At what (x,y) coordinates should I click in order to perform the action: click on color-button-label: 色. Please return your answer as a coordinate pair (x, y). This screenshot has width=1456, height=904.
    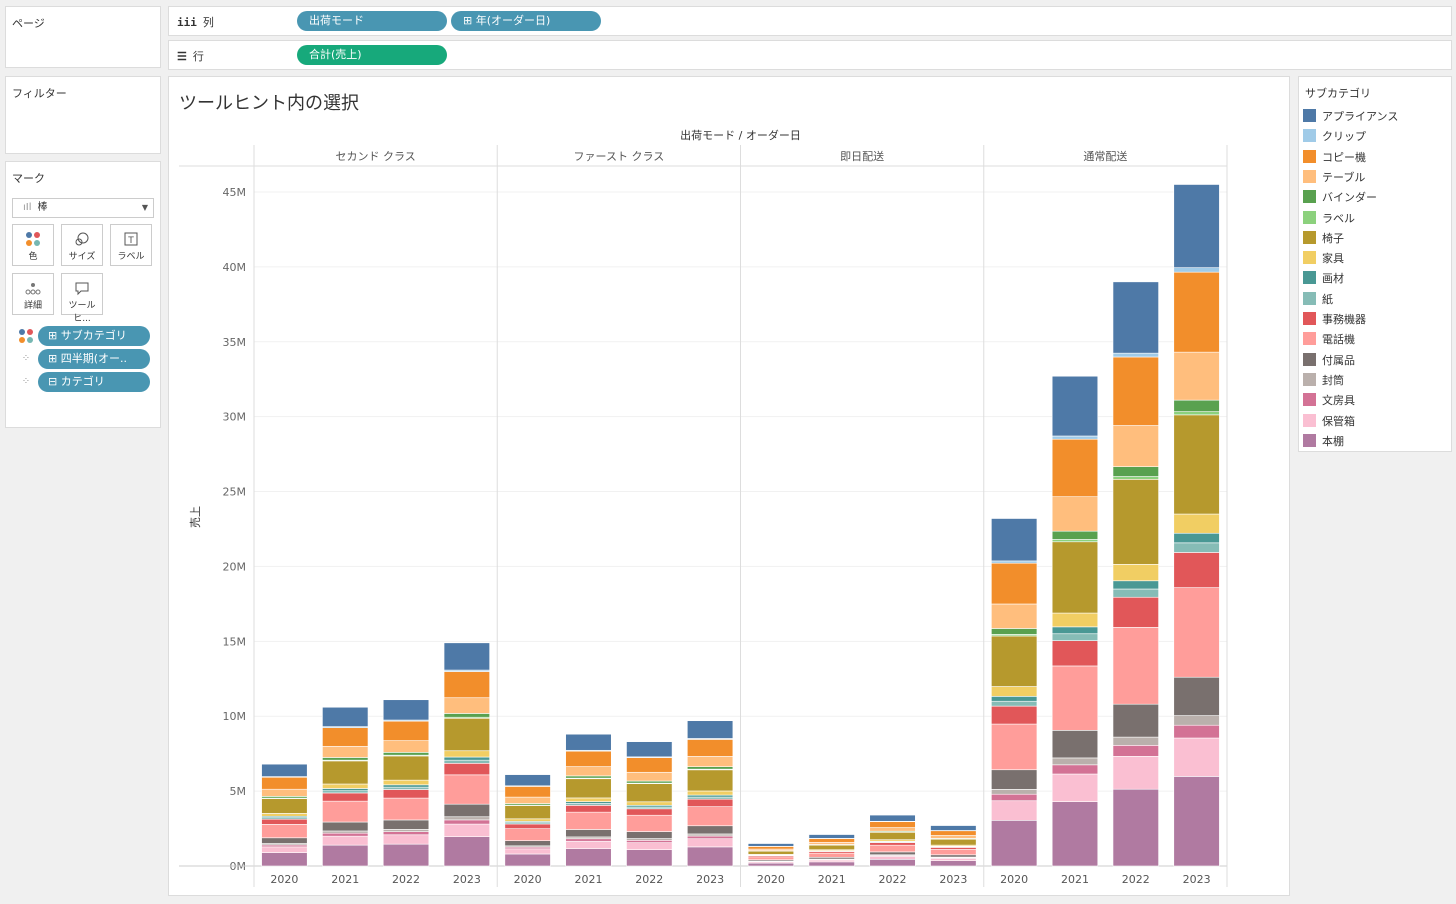
    Looking at the image, I should click on (33, 257).